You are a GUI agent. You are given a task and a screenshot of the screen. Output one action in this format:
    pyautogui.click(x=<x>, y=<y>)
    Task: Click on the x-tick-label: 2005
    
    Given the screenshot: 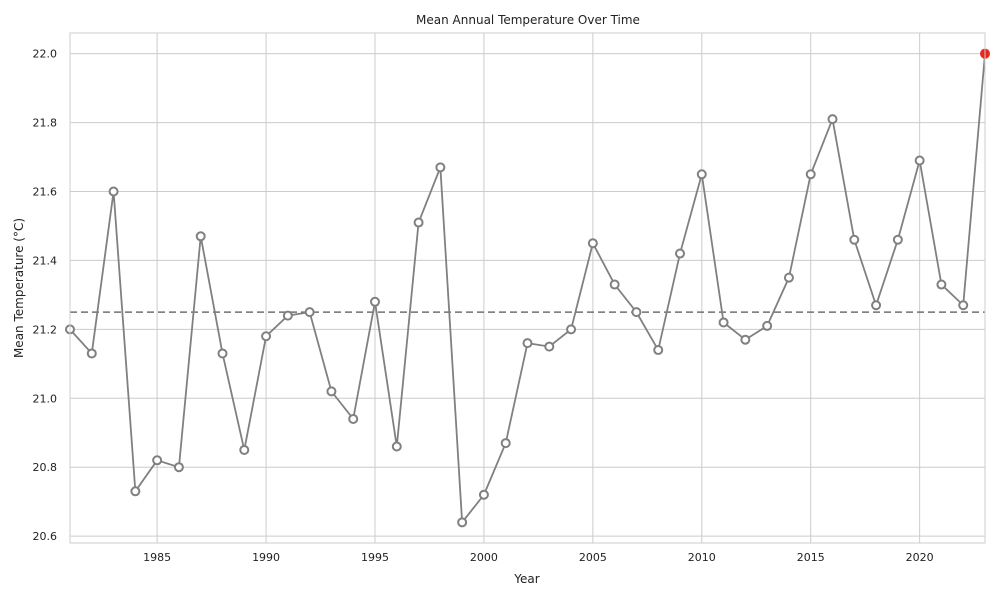 What is the action you would take?
    pyautogui.click(x=593, y=557)
    